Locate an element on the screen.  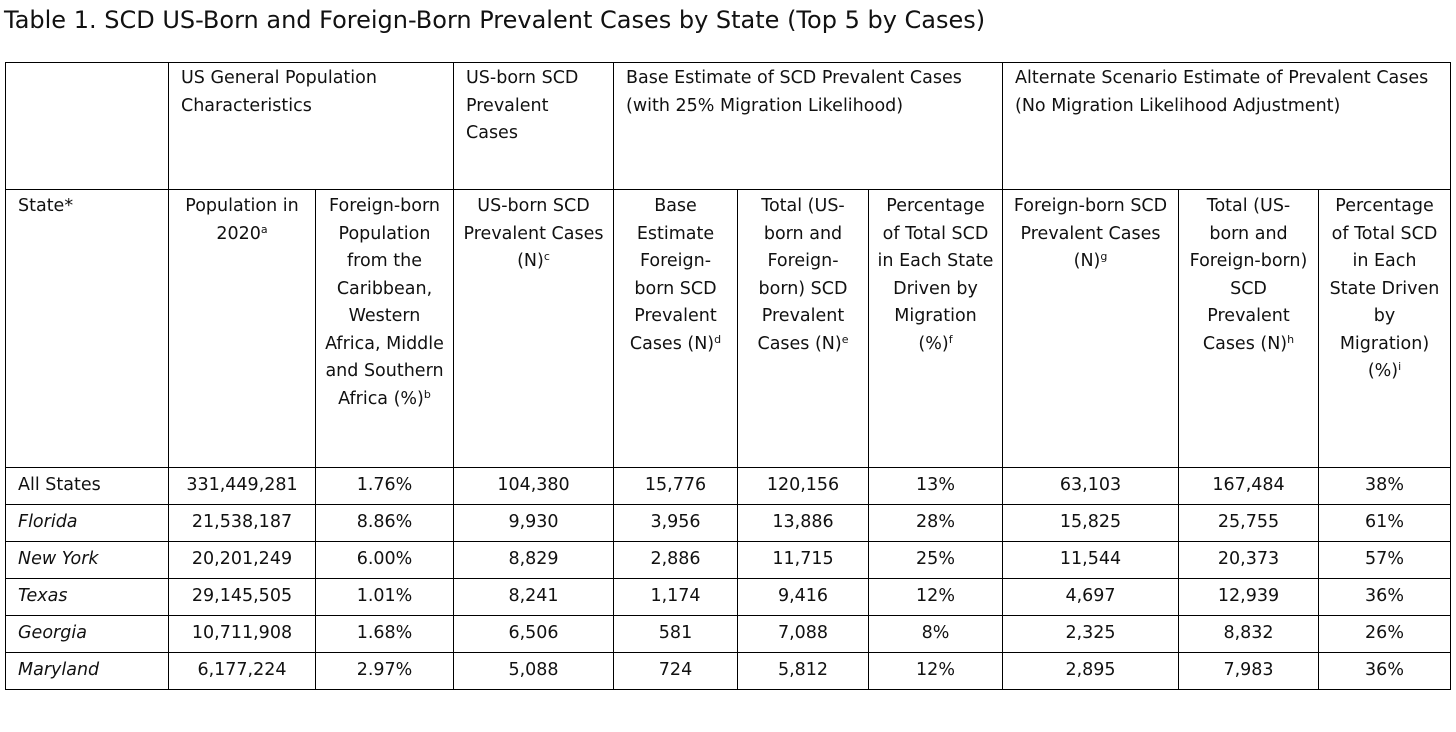
value-cell: 6,177,224 is located at coordinates (242, 671).